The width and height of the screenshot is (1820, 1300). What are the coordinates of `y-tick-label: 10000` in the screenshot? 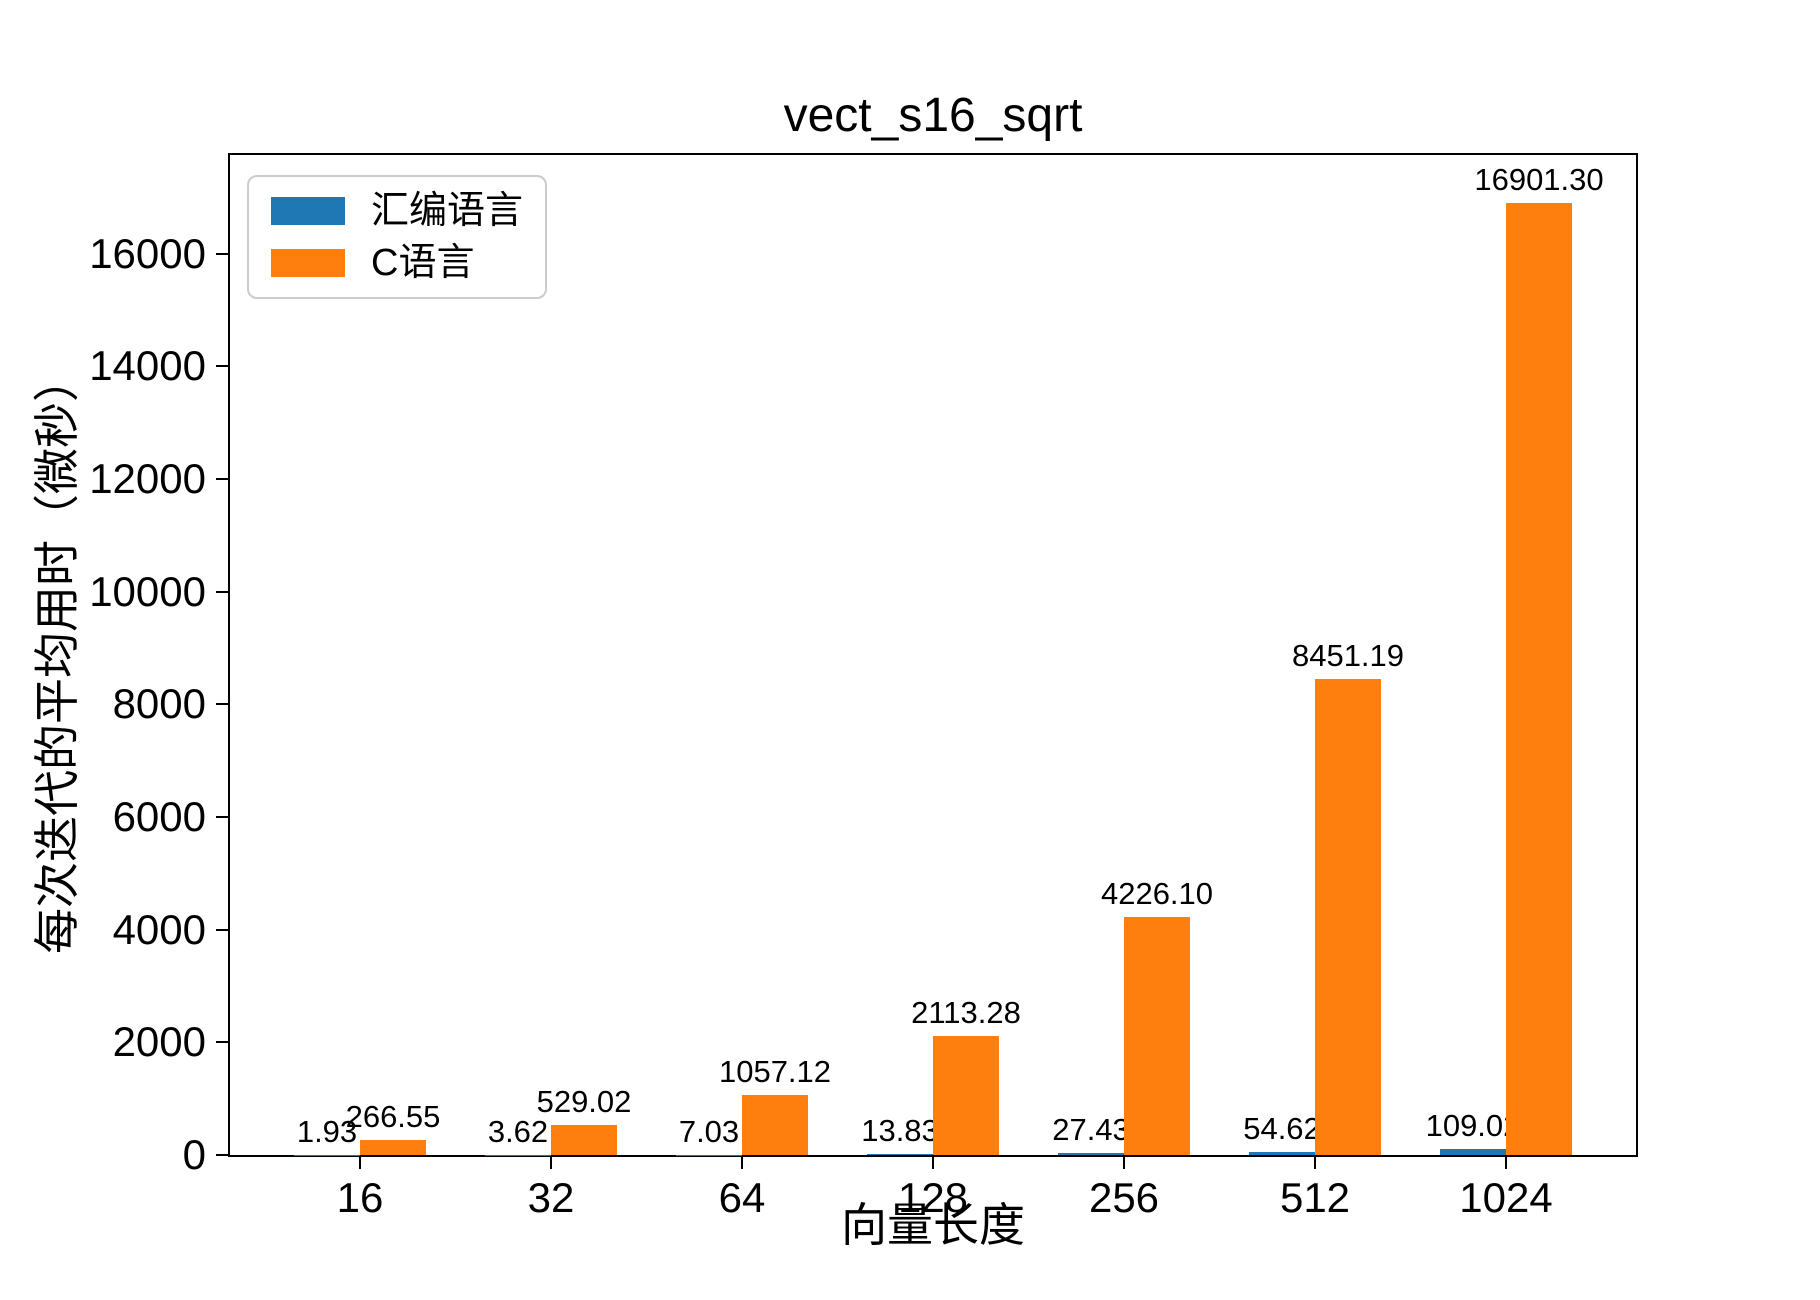 It's located at (147, 591).